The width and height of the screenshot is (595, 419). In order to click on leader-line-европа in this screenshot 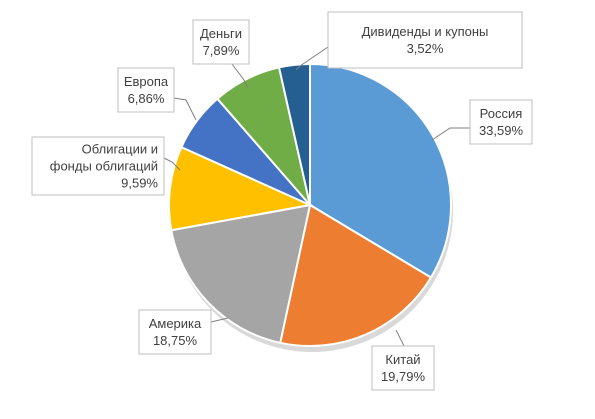, I will do `click(185, 109)`.